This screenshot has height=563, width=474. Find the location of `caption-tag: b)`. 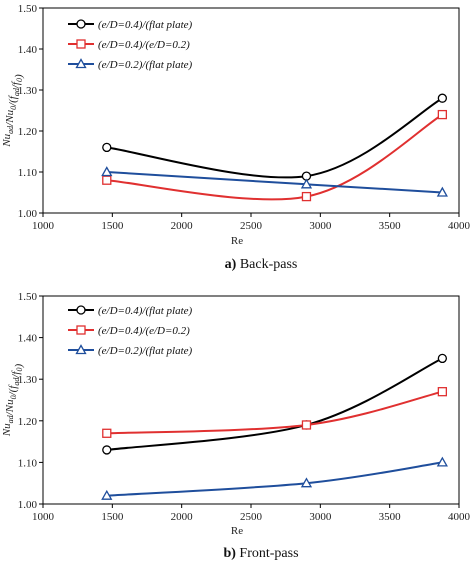

caption-tag: b) is located at coordinates (231, 553).